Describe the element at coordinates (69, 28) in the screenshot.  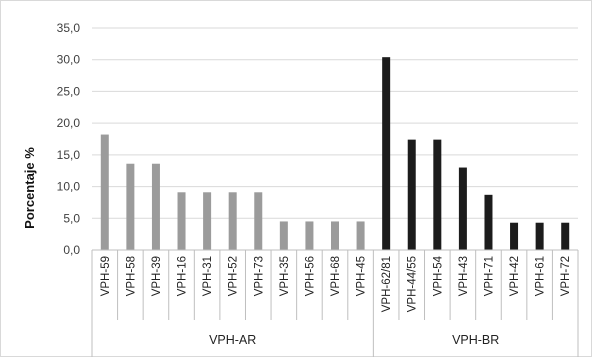
I see `y-tick-label: 35,0` at that location.